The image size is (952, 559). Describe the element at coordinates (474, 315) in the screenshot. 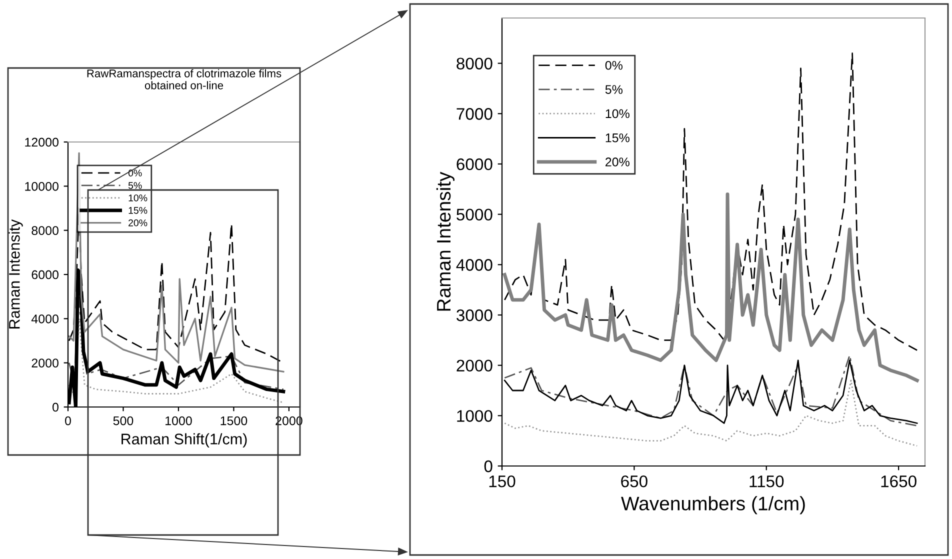

I see `y-tick-label: 3000` at that location.